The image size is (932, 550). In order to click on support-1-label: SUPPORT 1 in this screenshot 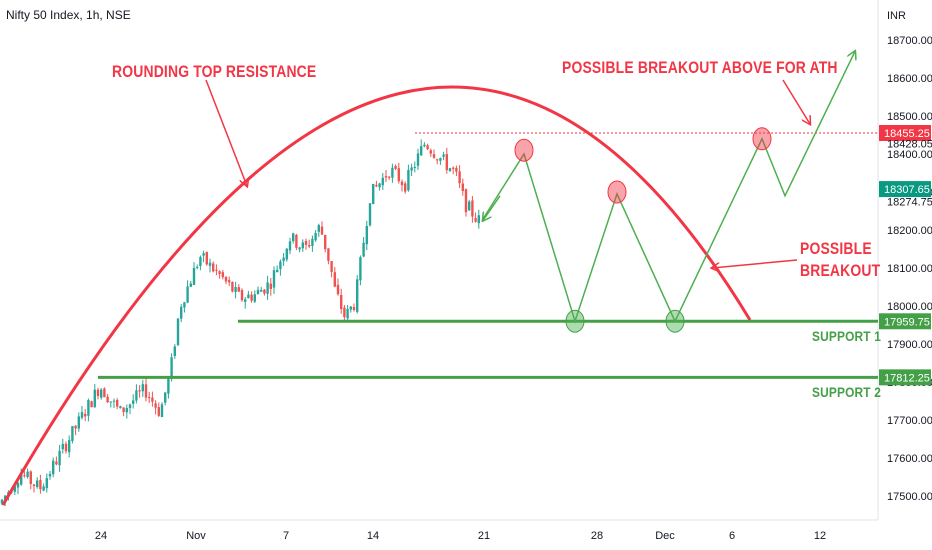, I will do `click(846, 336)`.